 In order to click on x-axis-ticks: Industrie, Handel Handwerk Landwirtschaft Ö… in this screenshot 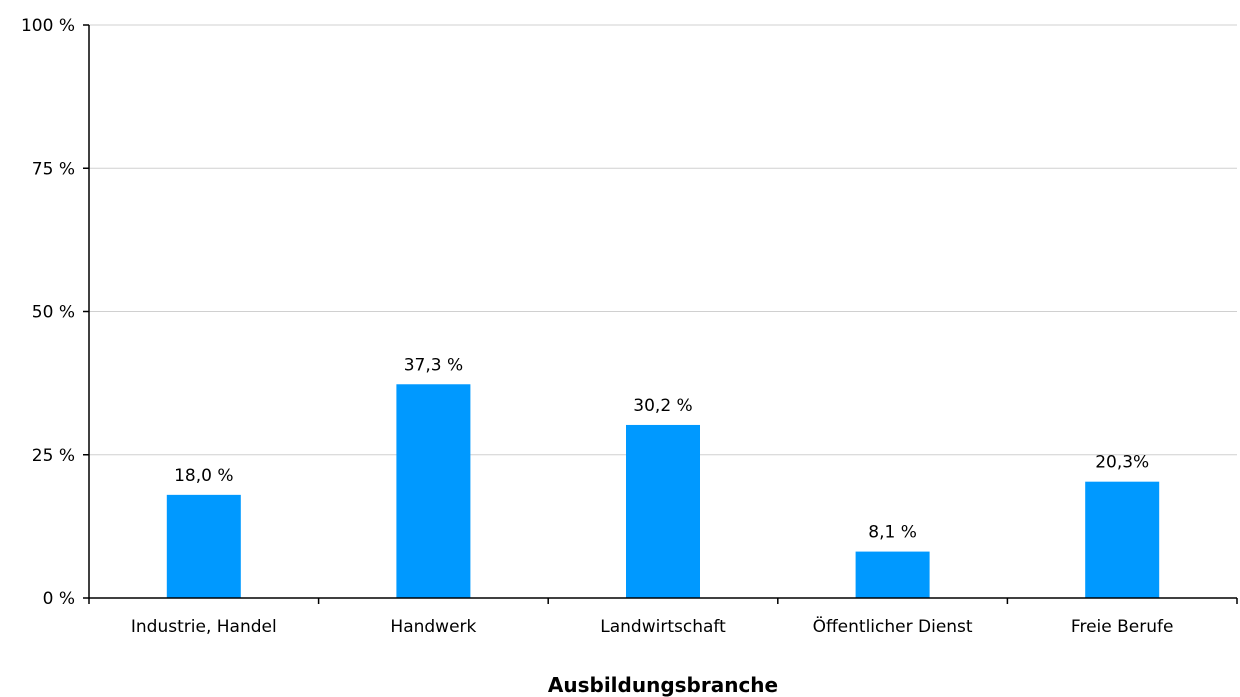, I will do `click(663, 617)`.